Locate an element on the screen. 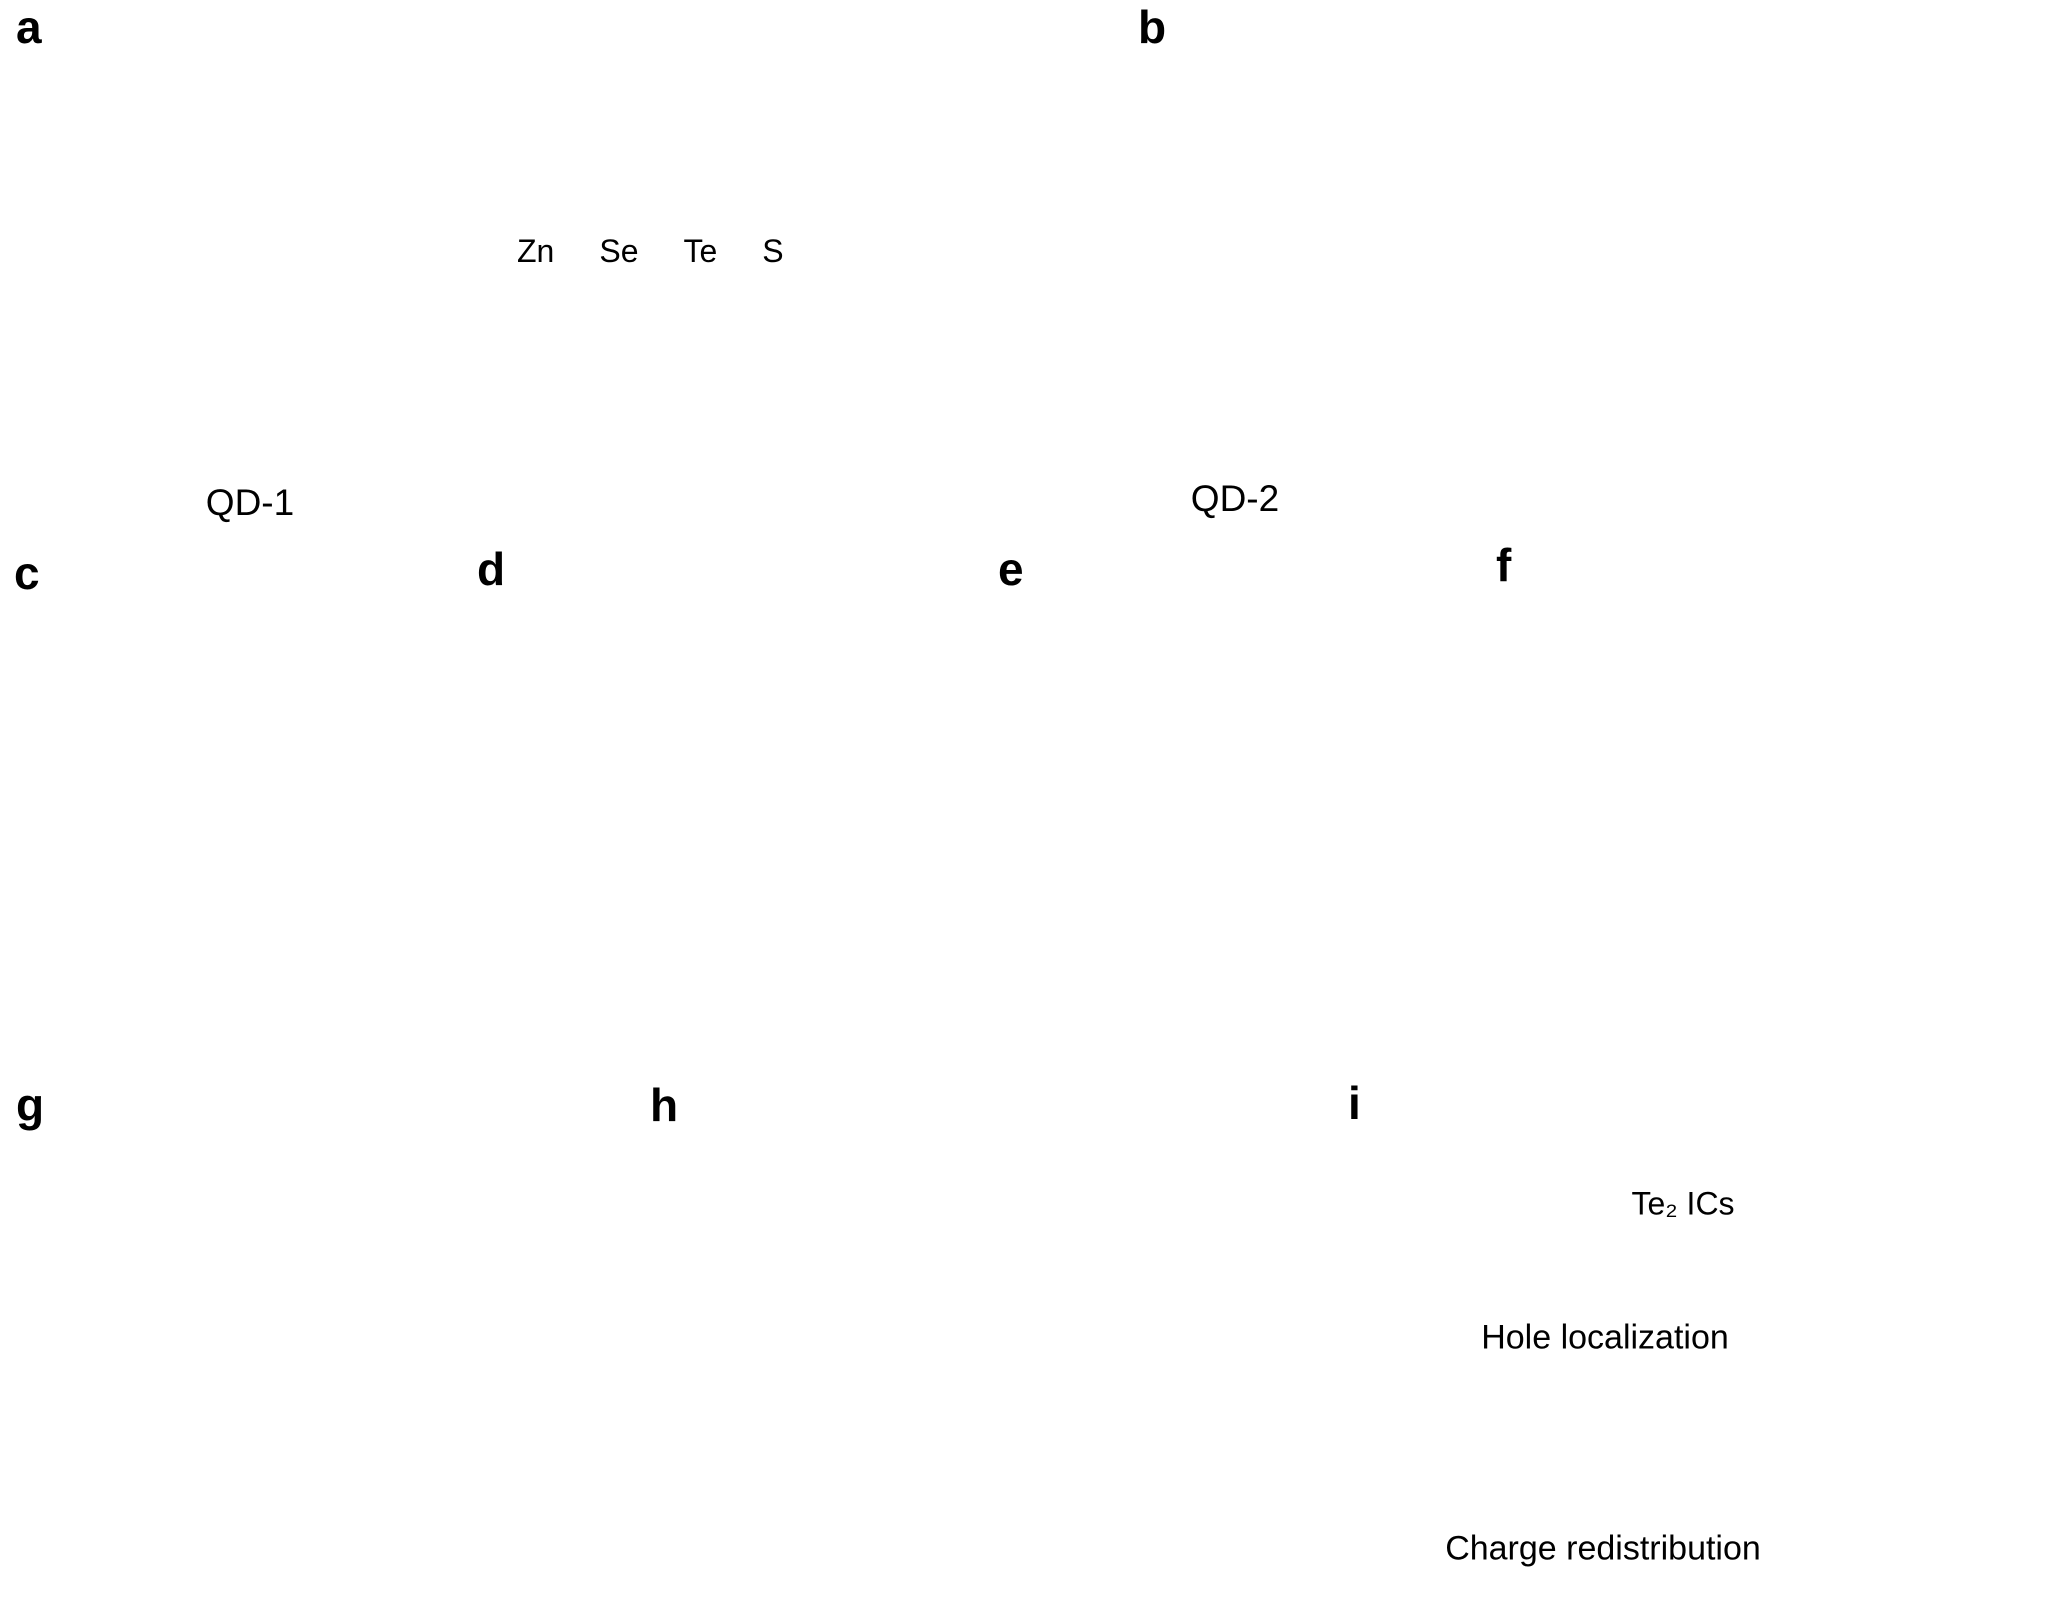 The image size is (2048, 1616). charge-redistribution-caption: Charge redistribution is located at coordinates (1603, 1548).